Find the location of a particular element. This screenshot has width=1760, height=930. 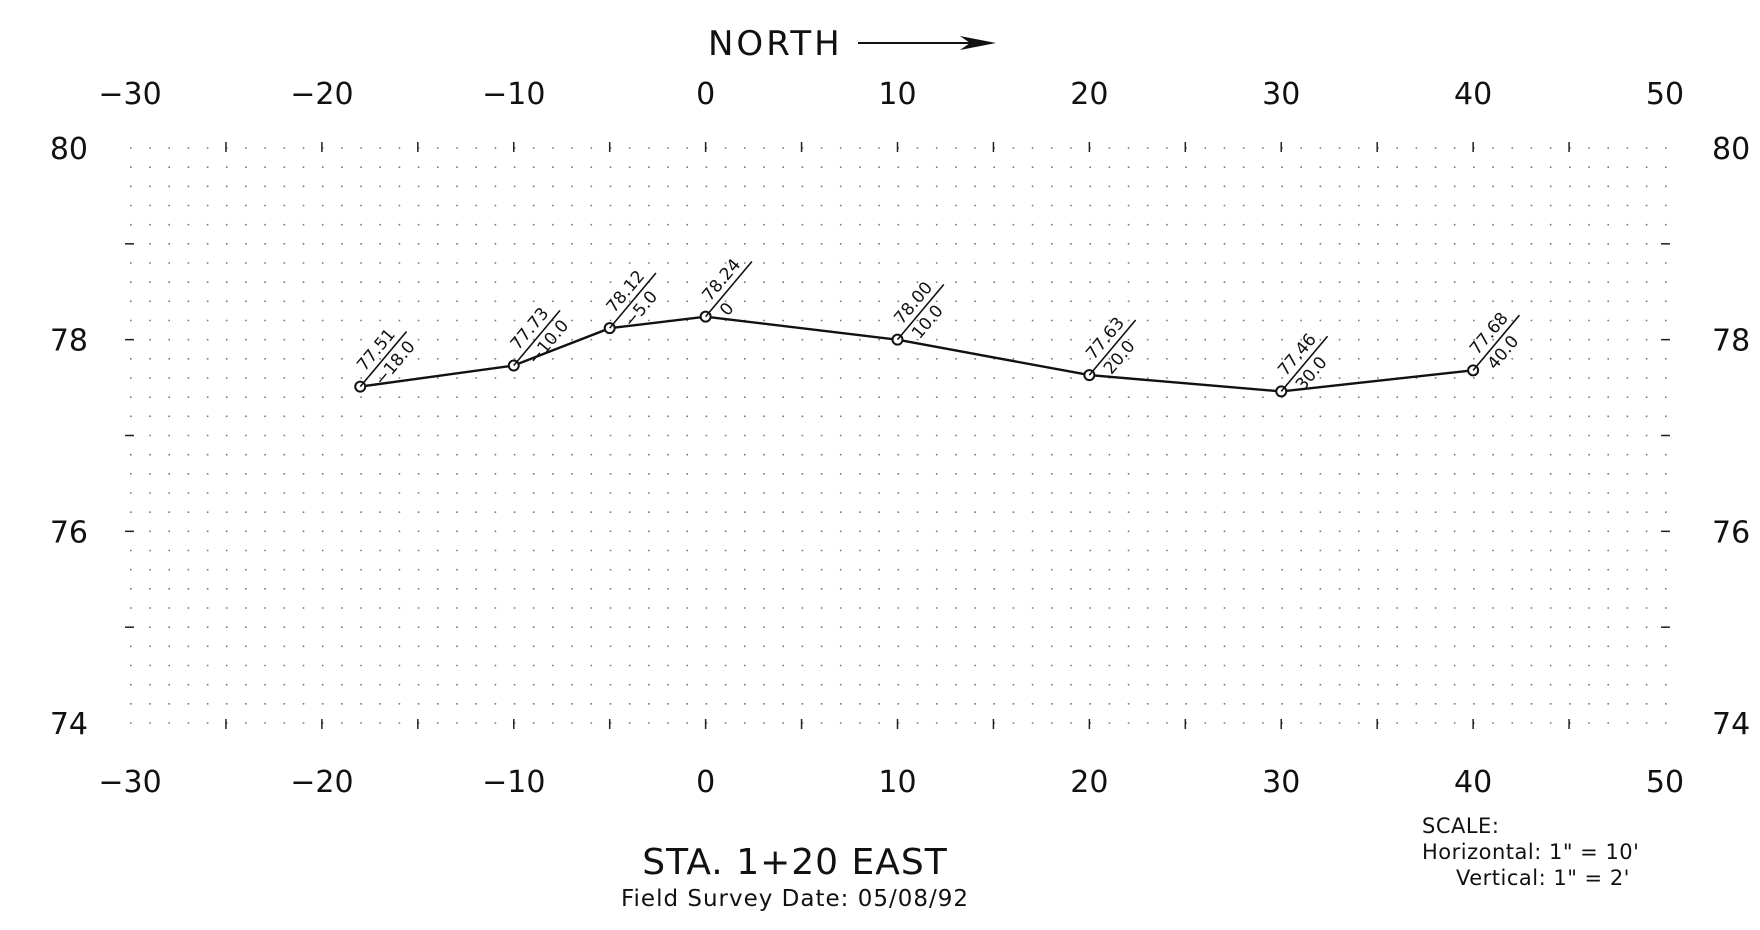

chart-title: STA. 1+20 EAST is located at coordinates (795, 862).